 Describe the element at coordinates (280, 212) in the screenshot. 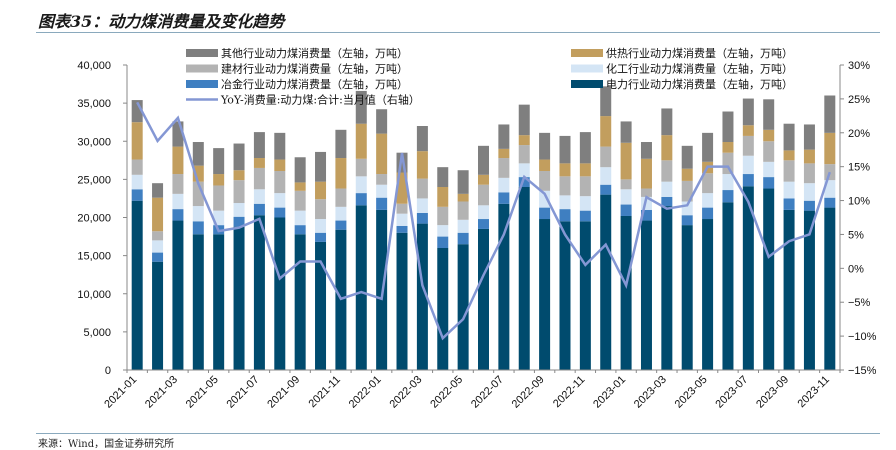

I see `bar-segment-2021-08-s1` at that location.